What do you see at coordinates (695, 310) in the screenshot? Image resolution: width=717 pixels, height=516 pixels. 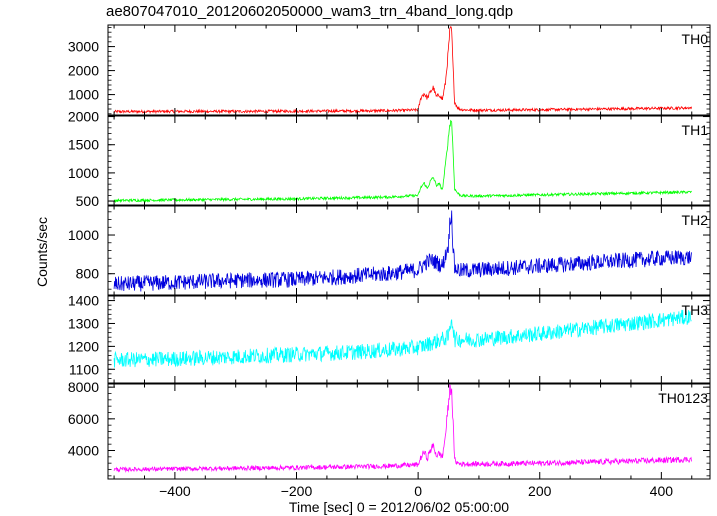 I see `panel-label-th3: TH3` at bounding box center [695, 310].